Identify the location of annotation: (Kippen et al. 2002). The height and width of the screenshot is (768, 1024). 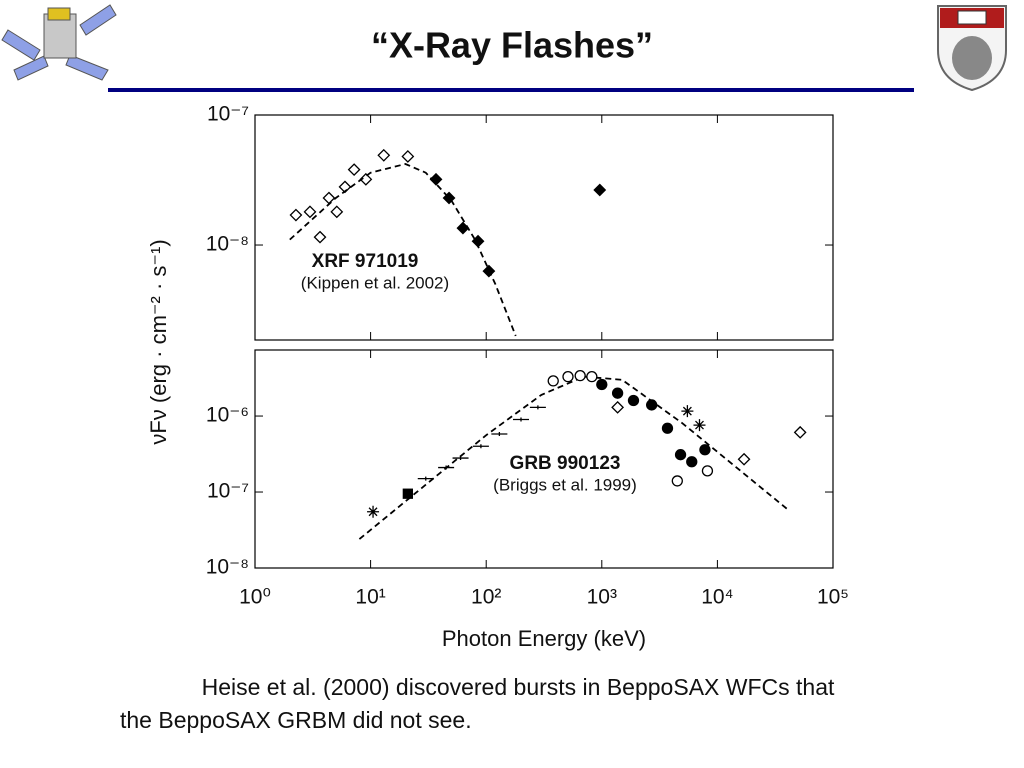
(375, 282).